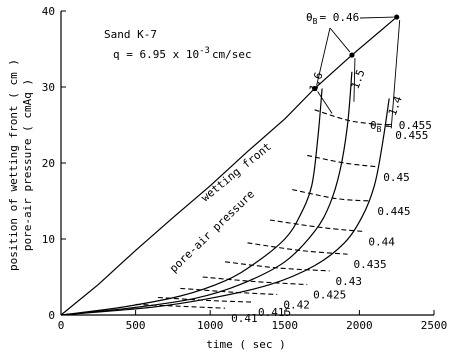 The height and width of the screenshot is (360, 471). What do you see at coordinates (296, 304) in the screenshot?
I see `iso-theta-label: 0.42` at bounding box center [296, 304].